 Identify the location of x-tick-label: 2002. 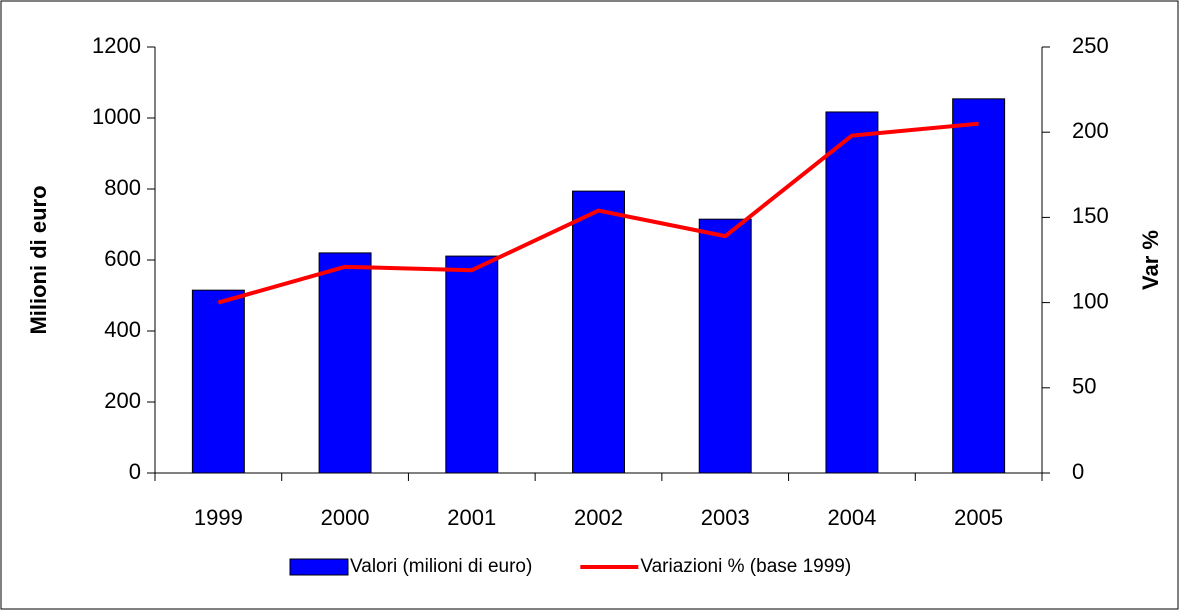
(598, 517).